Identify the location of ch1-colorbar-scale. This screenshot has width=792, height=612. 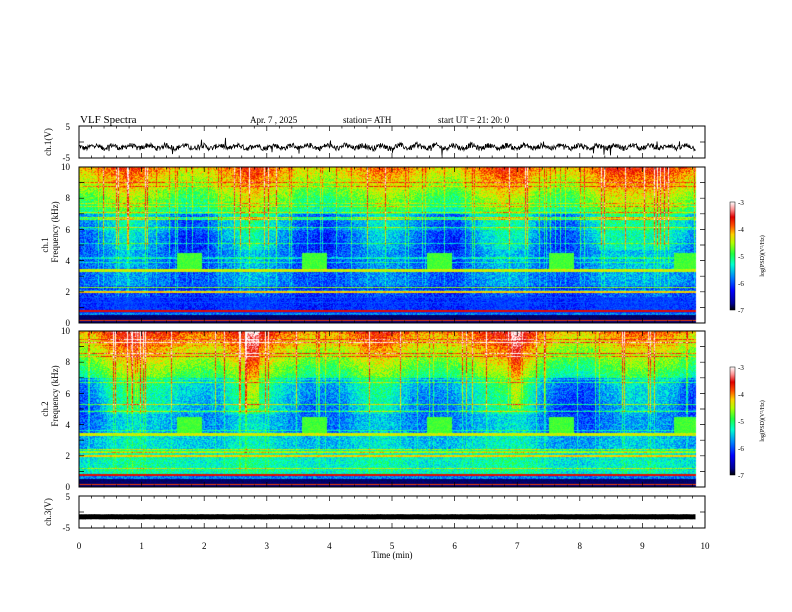
(732, 256).